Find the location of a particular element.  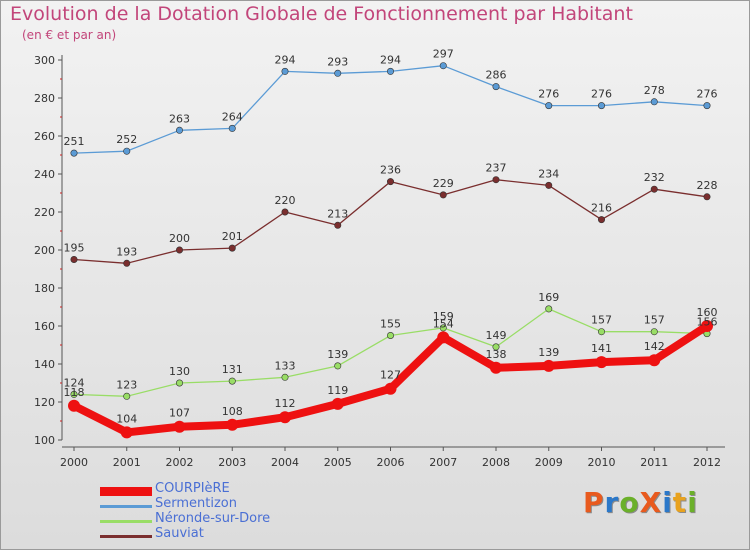

x-tick-label: 2007 is located at coordinates (443, 462).